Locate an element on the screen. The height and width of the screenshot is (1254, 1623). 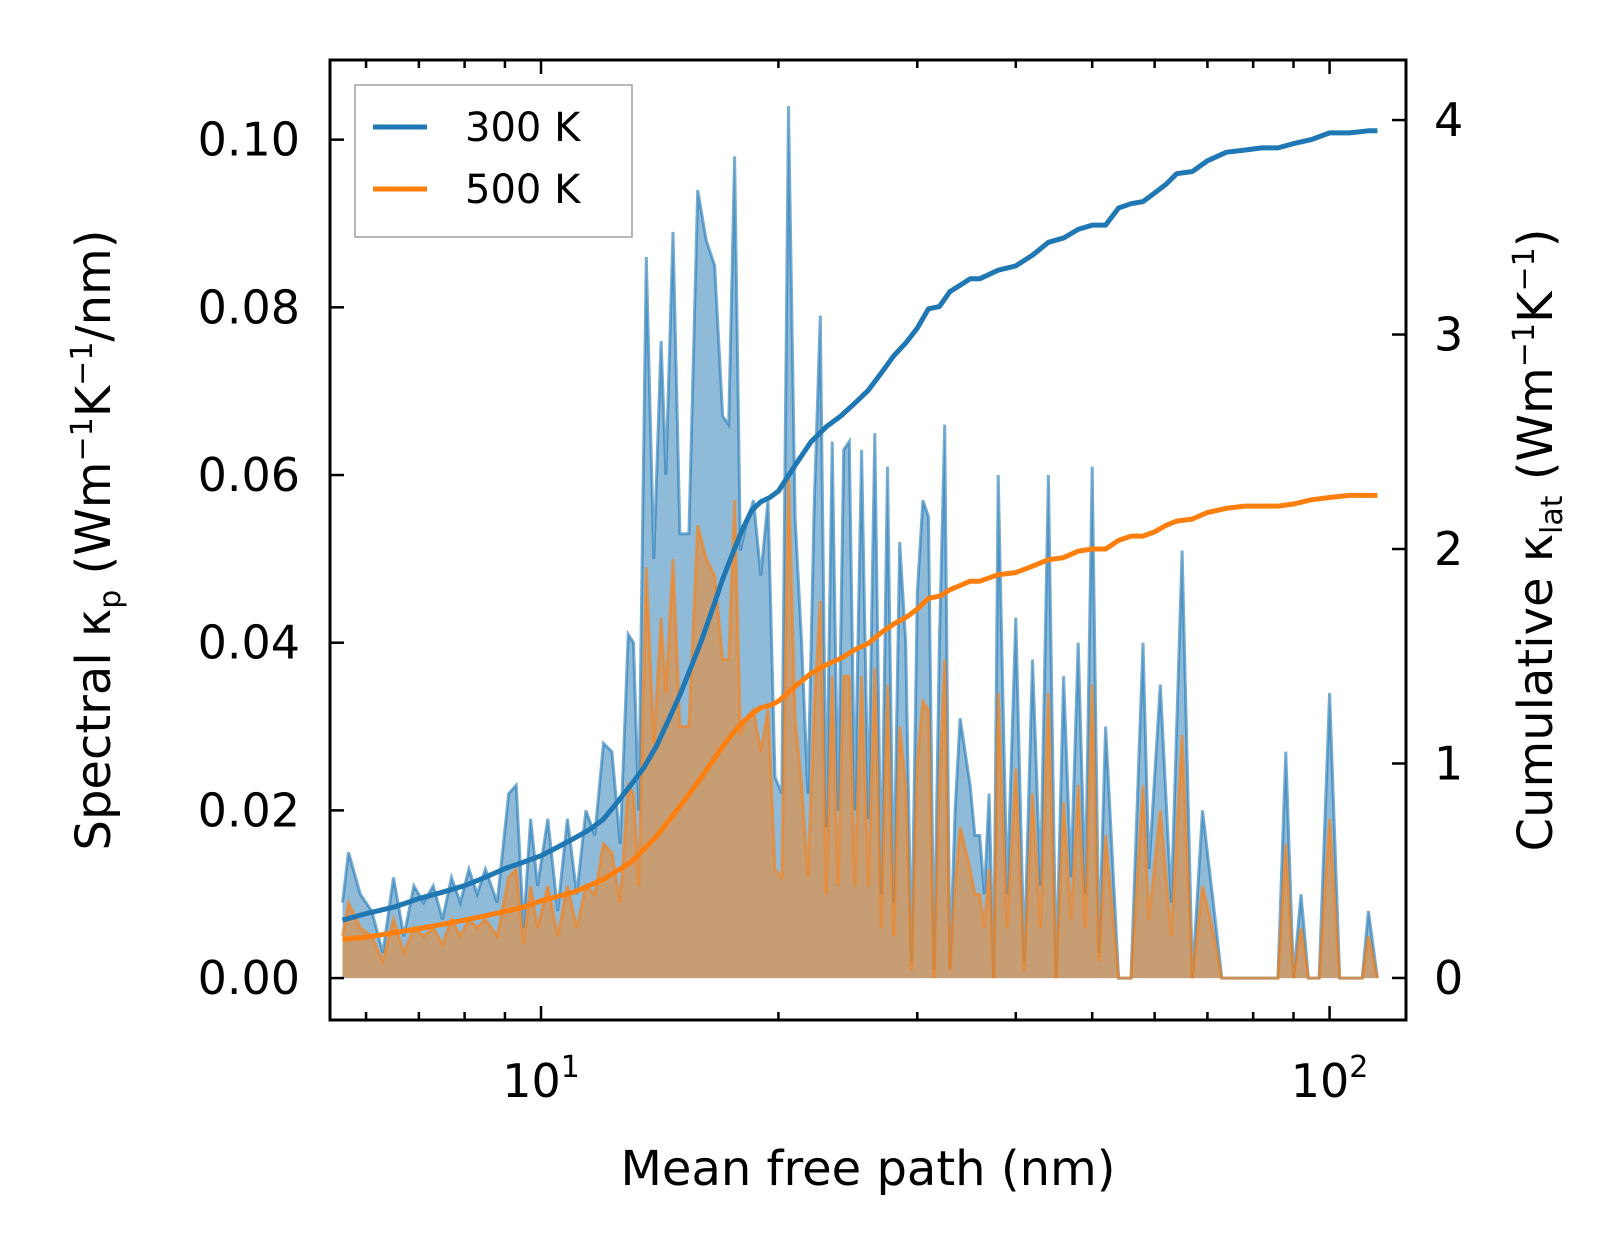
right-tick-label: 3 is located at coordinates (1448, 335).